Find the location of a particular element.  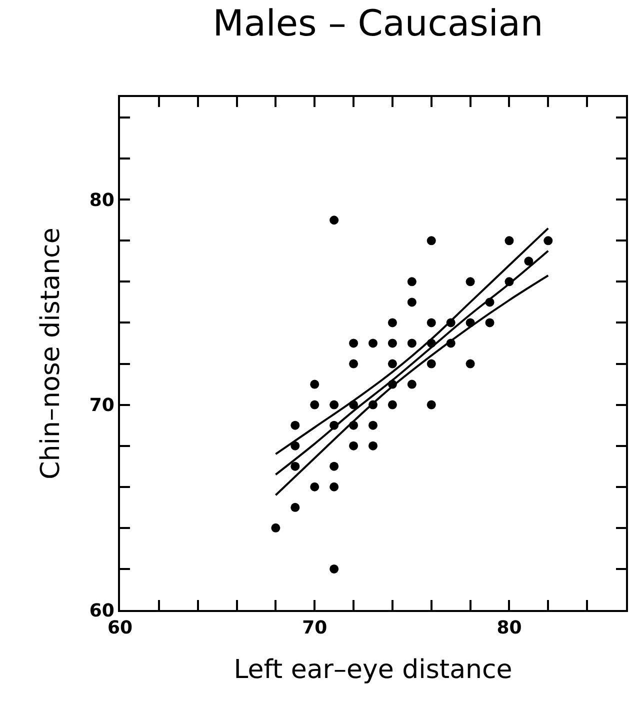

y-tick-label: 70 is located at coordinates (101, 405).